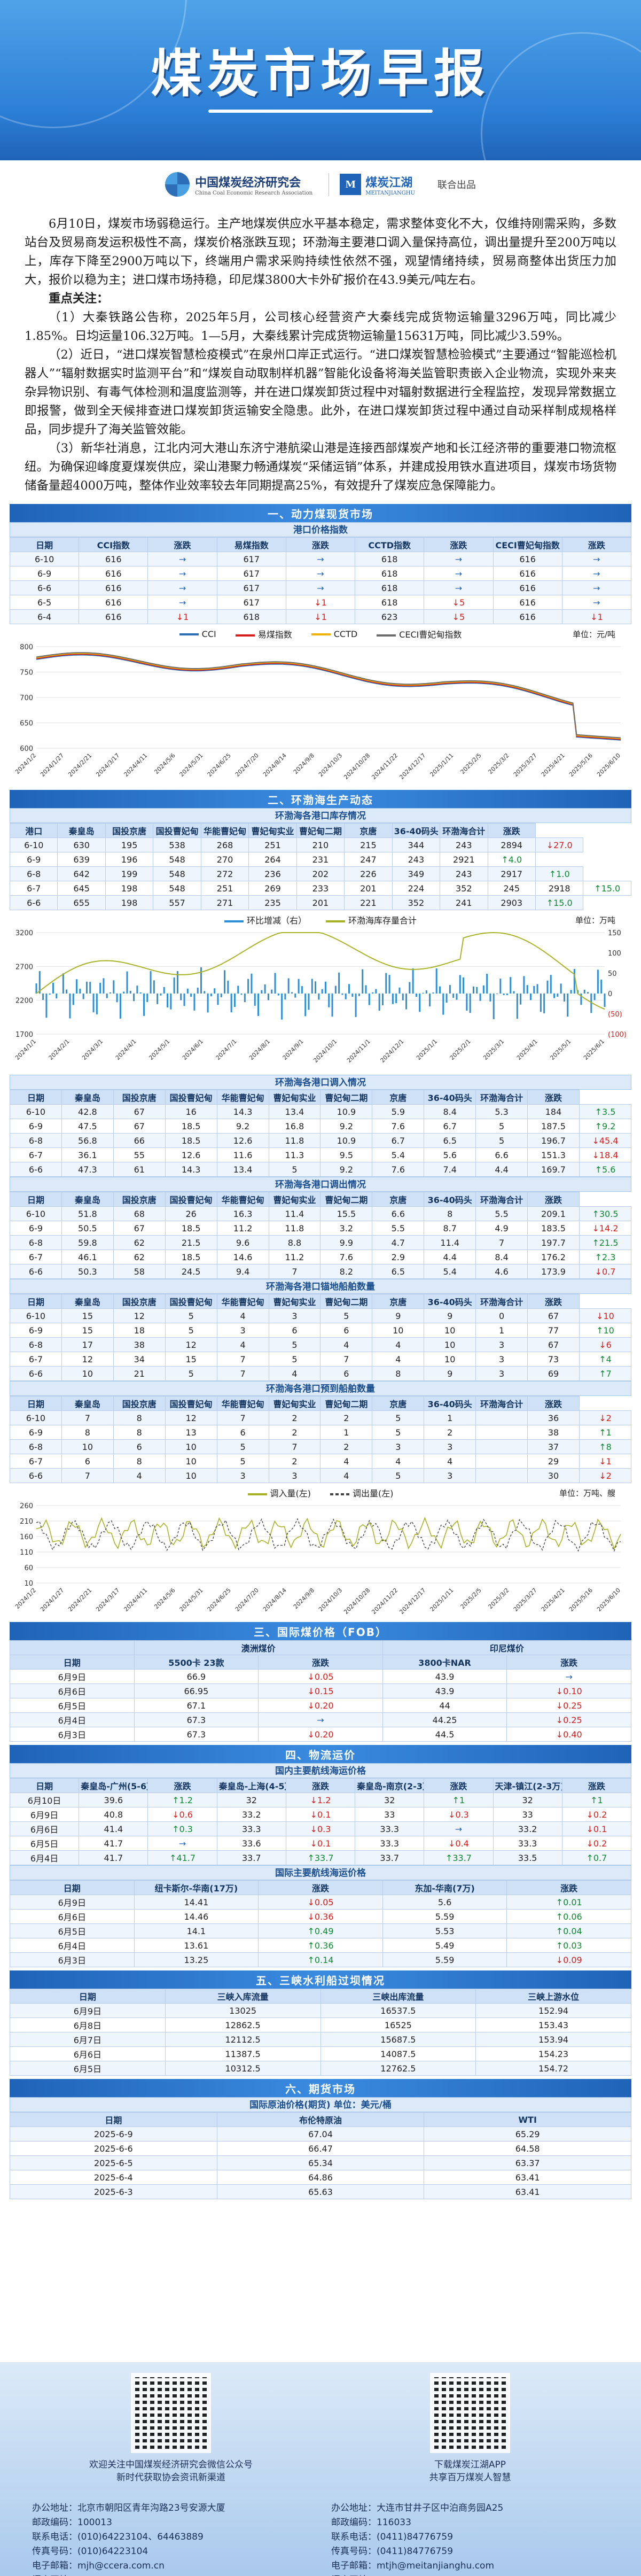  Describe the element at coordinates (251, 1828) in the screenshot. I see `table-cell: 33.3` at that location.